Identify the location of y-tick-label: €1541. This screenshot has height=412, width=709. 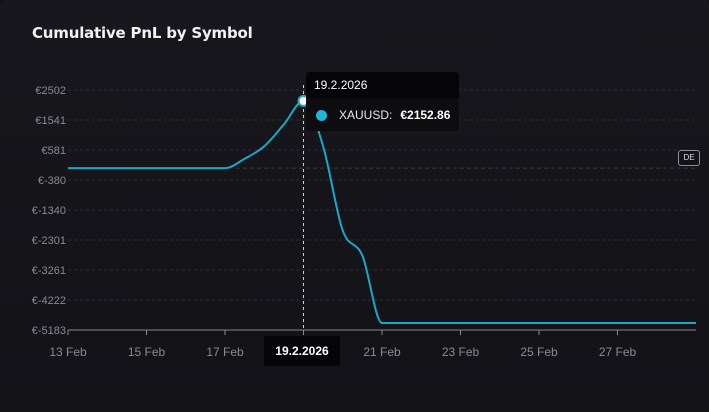
(50, 121).